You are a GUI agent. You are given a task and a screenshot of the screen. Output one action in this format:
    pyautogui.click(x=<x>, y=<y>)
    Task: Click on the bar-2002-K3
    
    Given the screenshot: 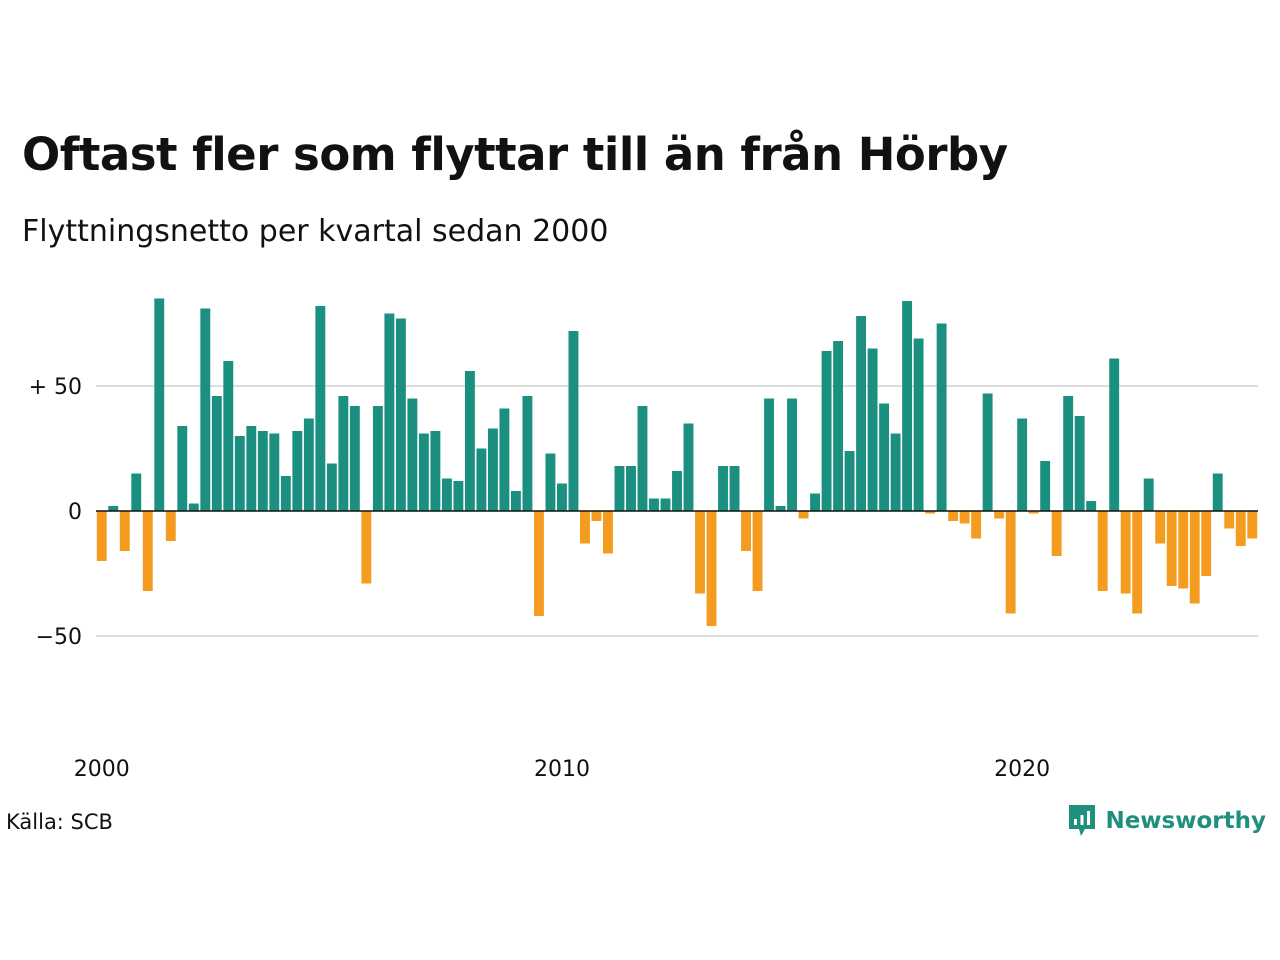 What is the action you would take?
    pyautogui.click(x=216, y=453)
    